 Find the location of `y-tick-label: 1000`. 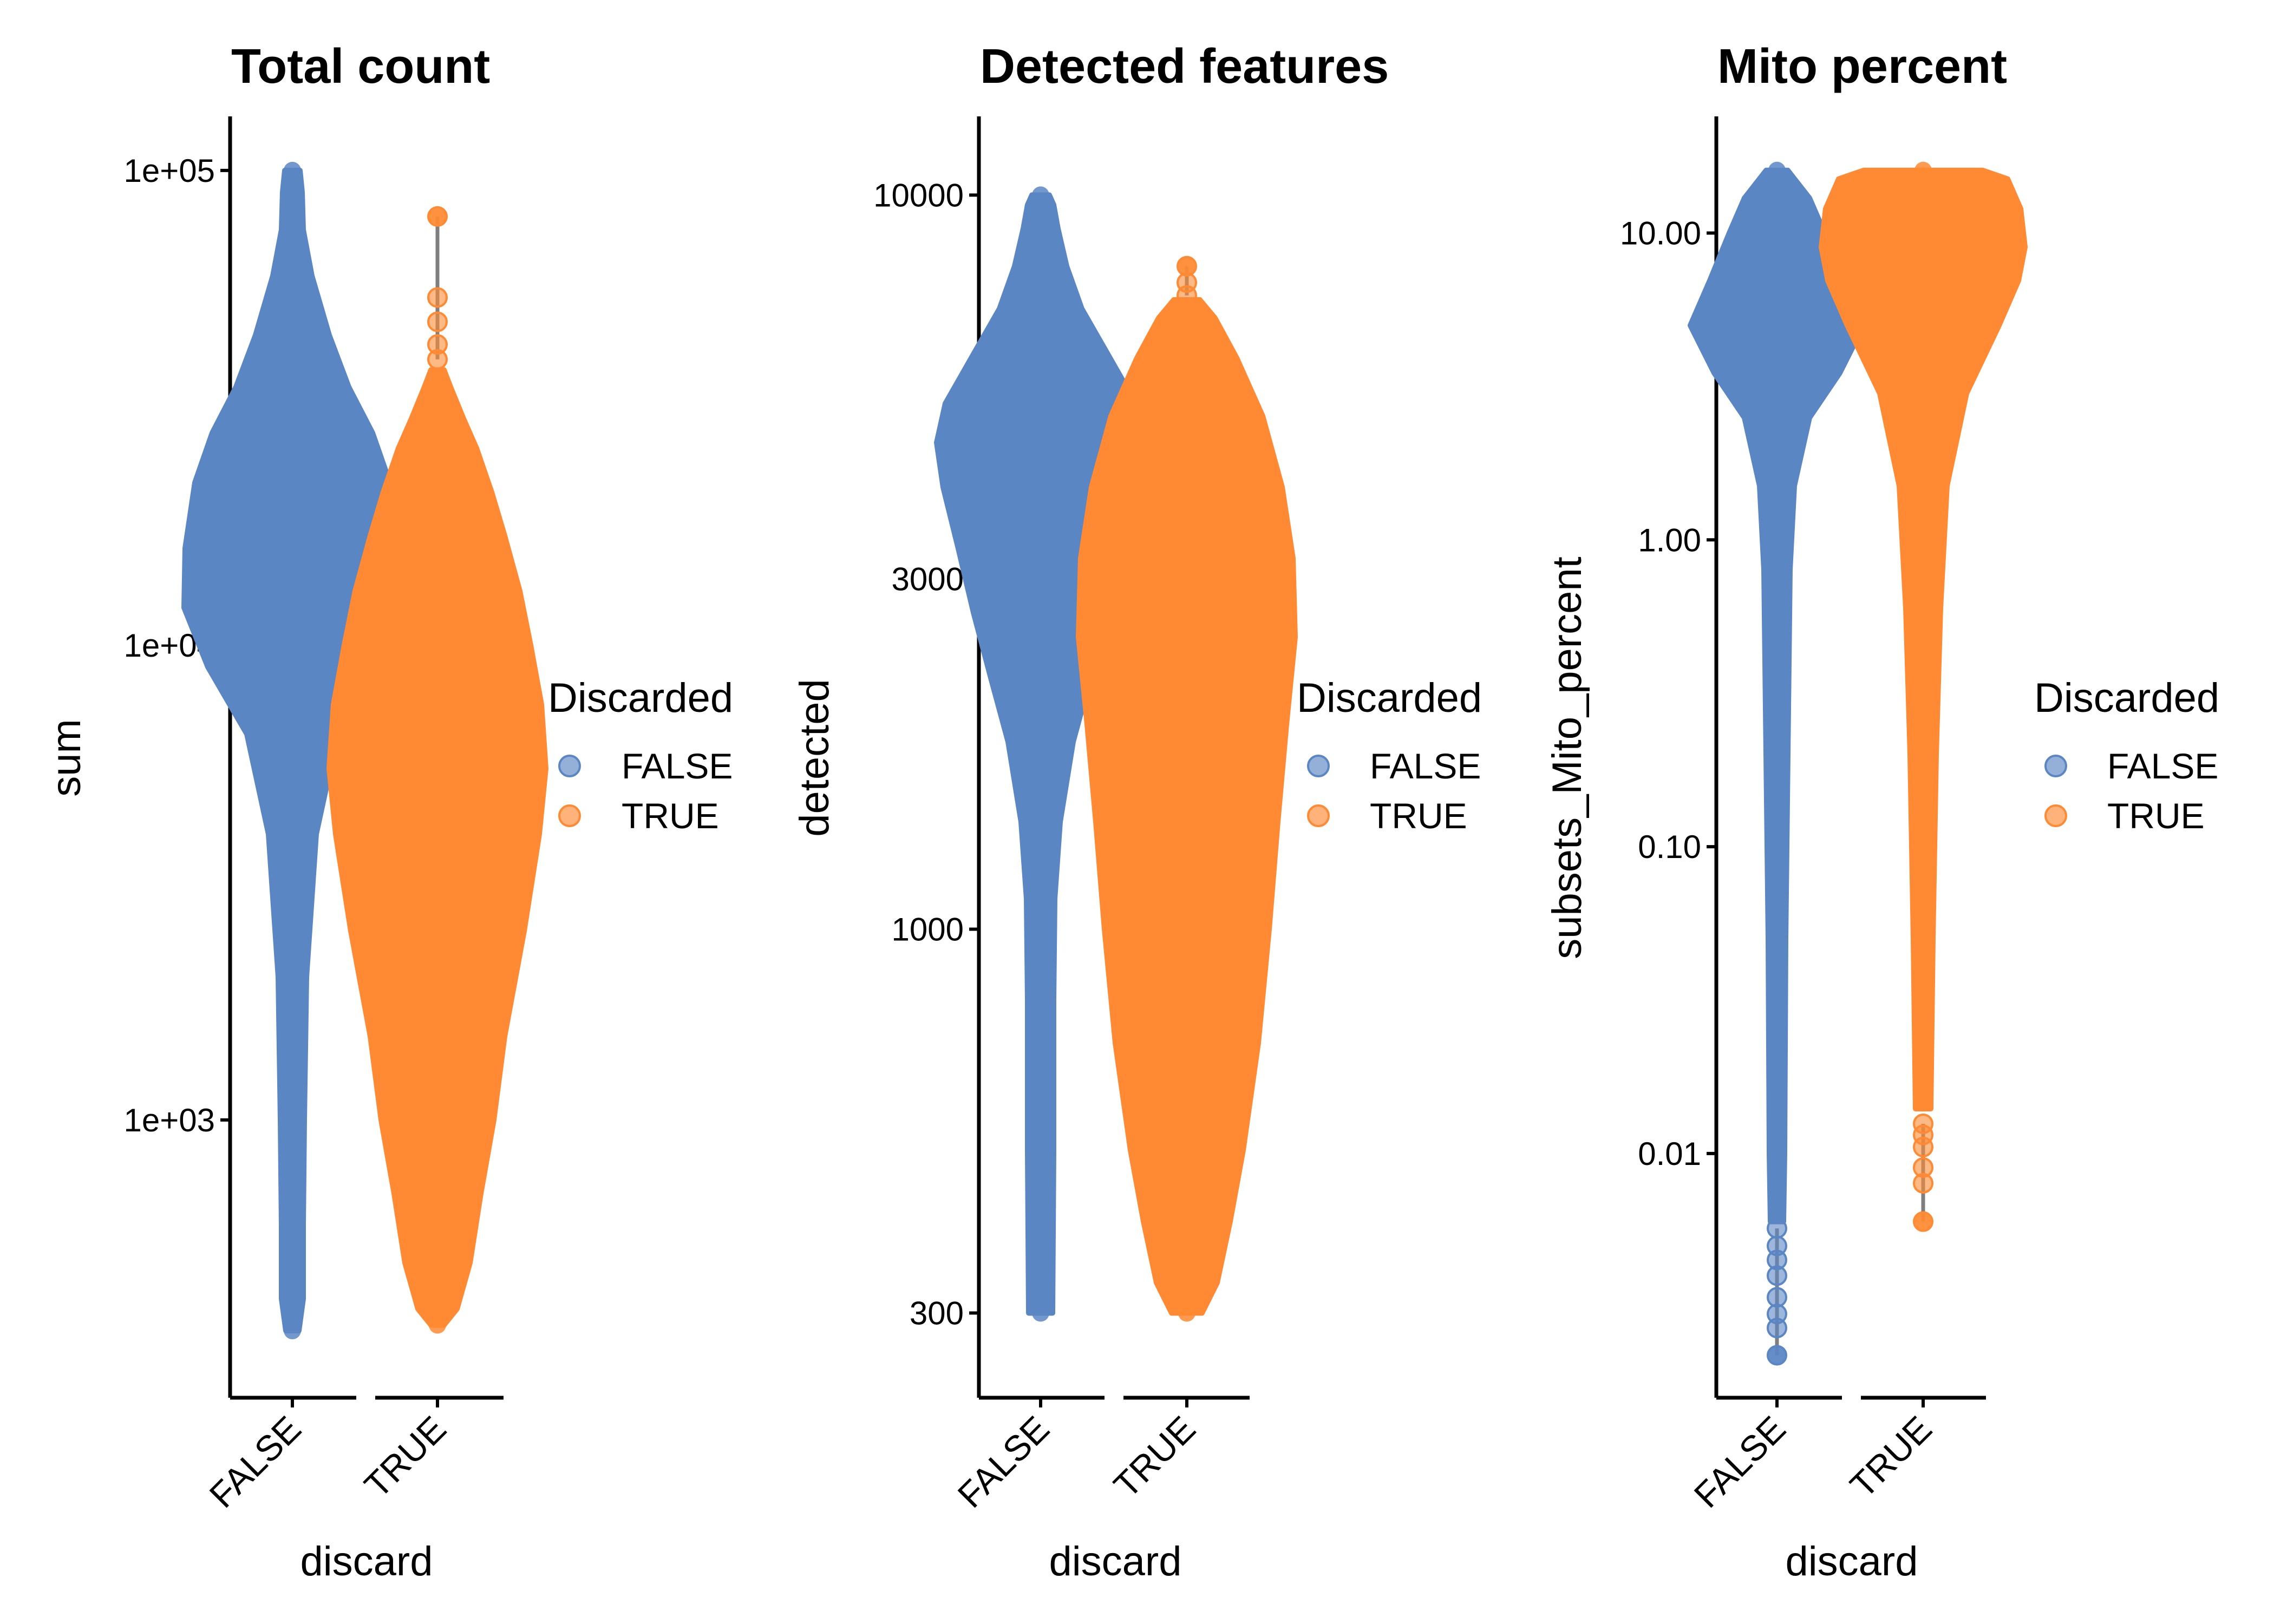

y-tick-label: 1000 is located at coordinates (928, 929).